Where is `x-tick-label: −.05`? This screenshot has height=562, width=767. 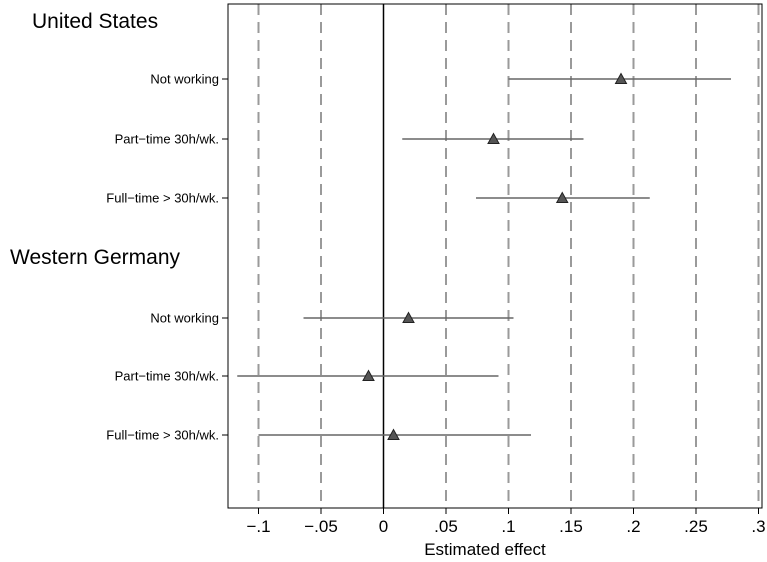
x-tick-label: −.05 is located at coordinates (321, 526).